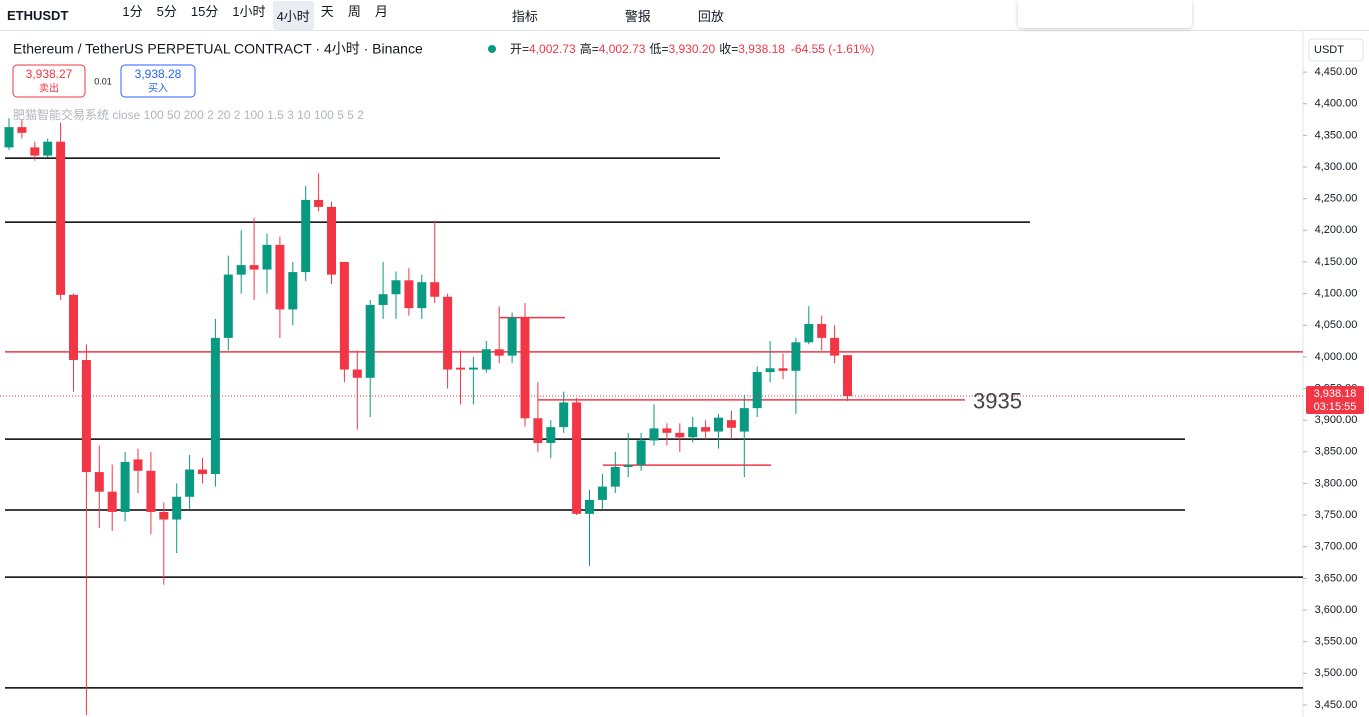 This screenshot has width=1369, height=717. What do you see at coordinates (249, 11) in the screenshot?
I see `interval: 1小时` at bounding box center [249, 11].